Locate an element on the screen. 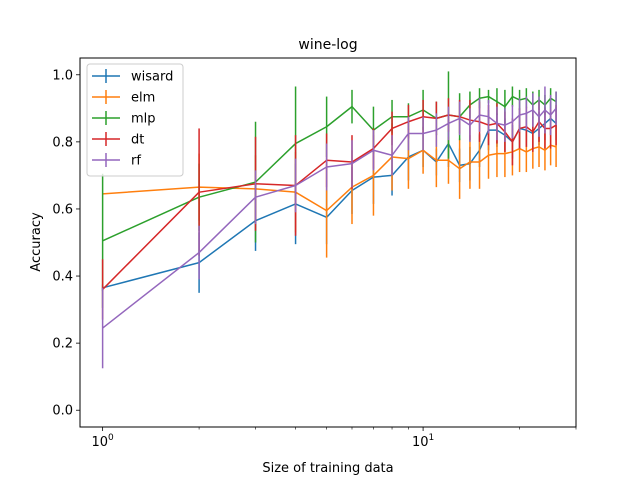 This screenshot has height=480, width=640. series-line-elm is located at coordinates (329, 178).